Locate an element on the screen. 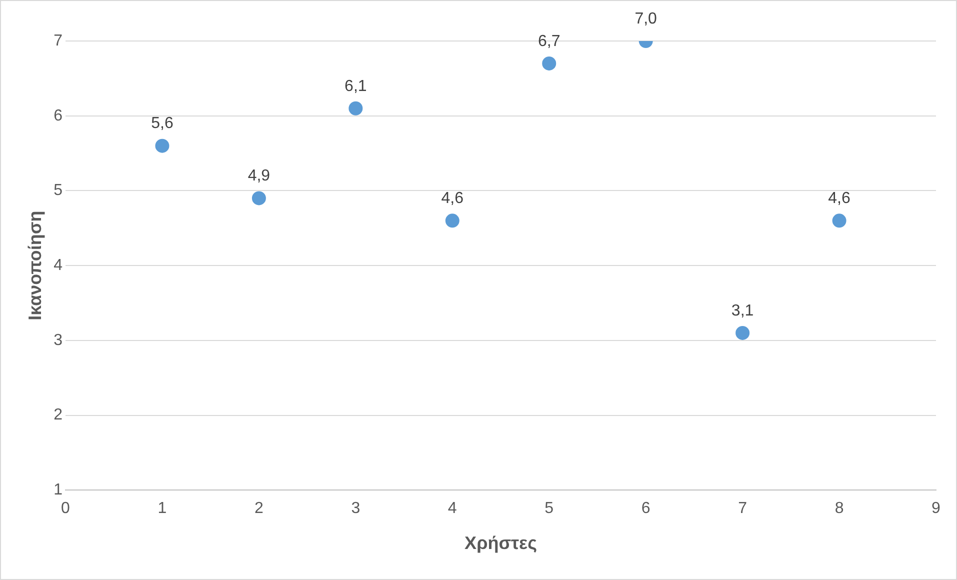 The image size is (957, 580). y-tick-label: 2 is located at coordinates (58, 415).